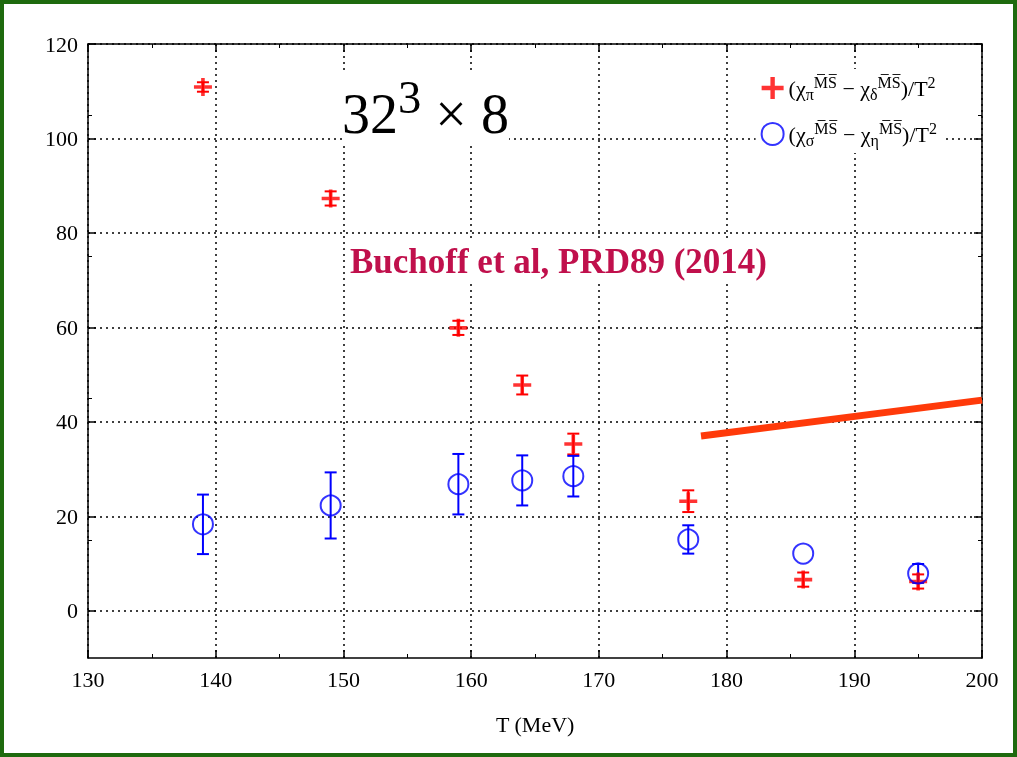 Image resolution: width=1017 pixels, height=757 pixels. I want to click on y-tick-label: 80, so click(67, 233).